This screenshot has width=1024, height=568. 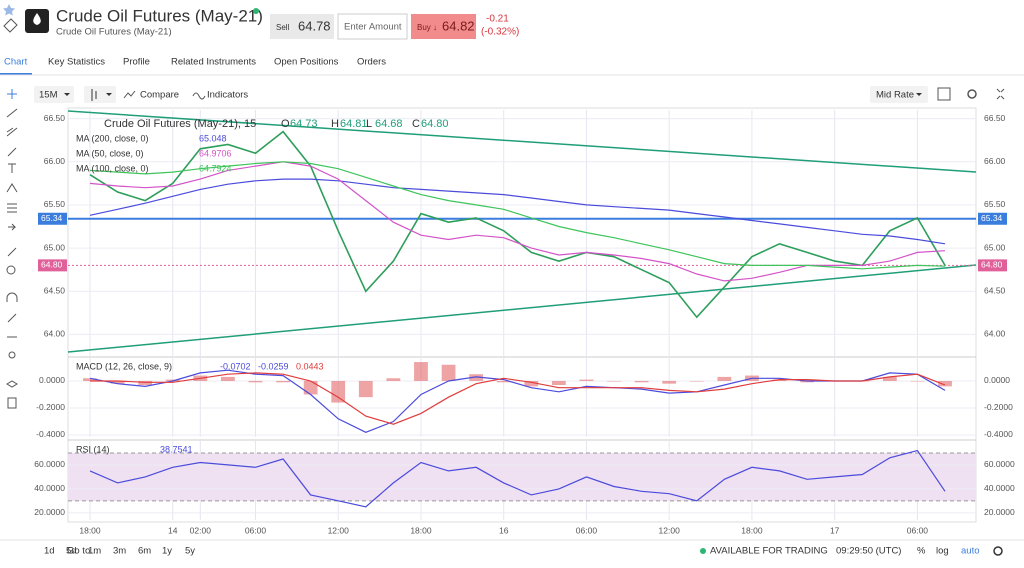 I want to click on amount-input, so click(x=372, y=26).